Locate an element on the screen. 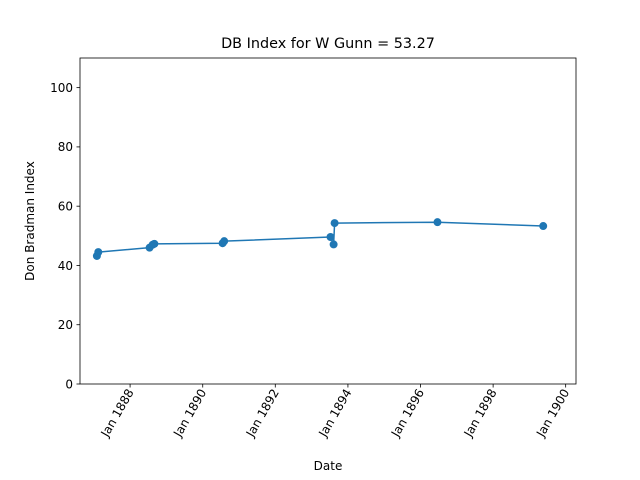  y-tick-label: 60 is located at coordinates (65, 206).